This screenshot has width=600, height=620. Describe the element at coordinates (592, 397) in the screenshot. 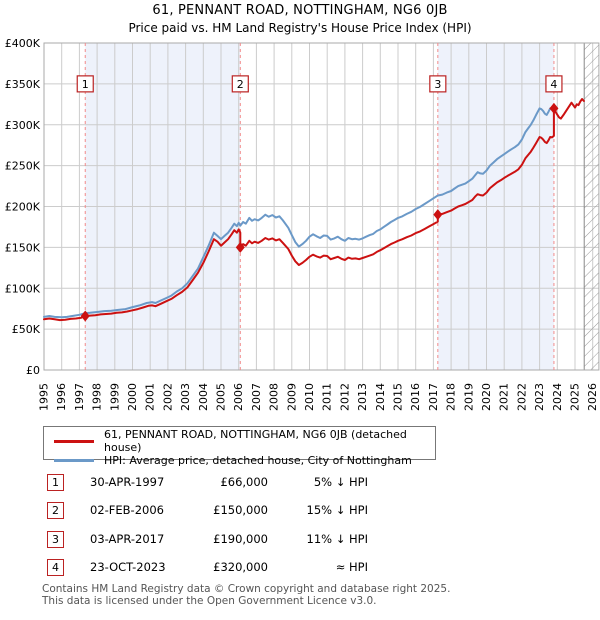

I see `x-axis-label: 2026` at that location.